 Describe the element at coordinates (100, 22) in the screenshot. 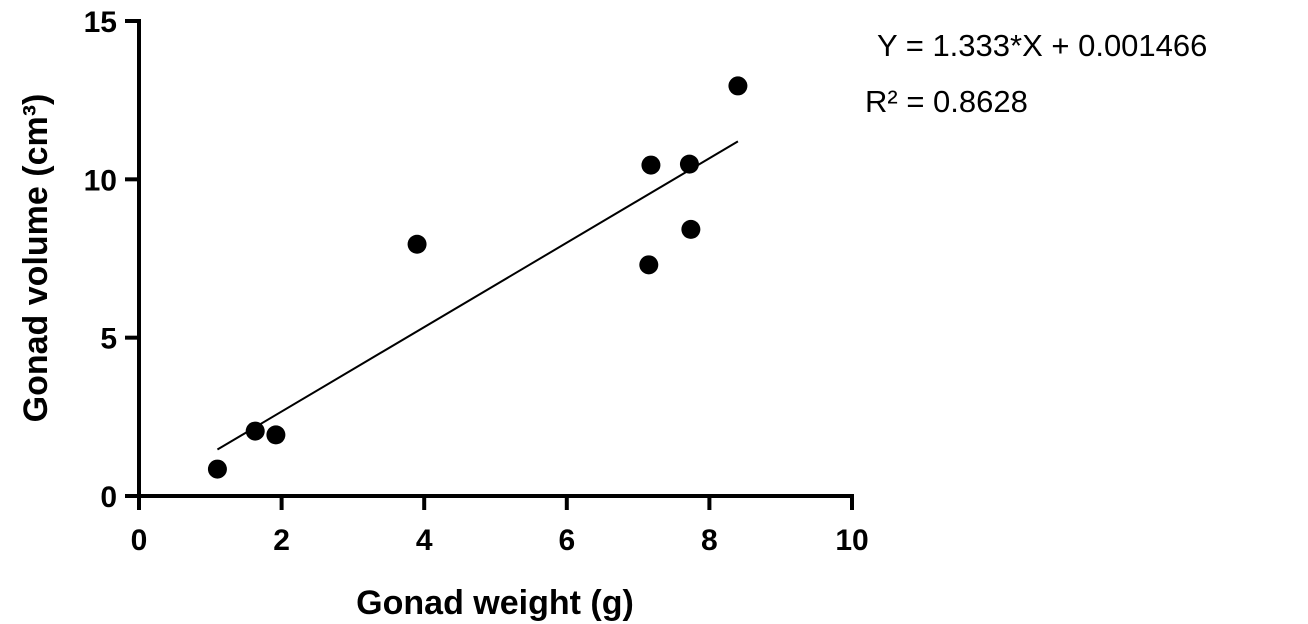

I see `y-tick-label: 15` at that location.